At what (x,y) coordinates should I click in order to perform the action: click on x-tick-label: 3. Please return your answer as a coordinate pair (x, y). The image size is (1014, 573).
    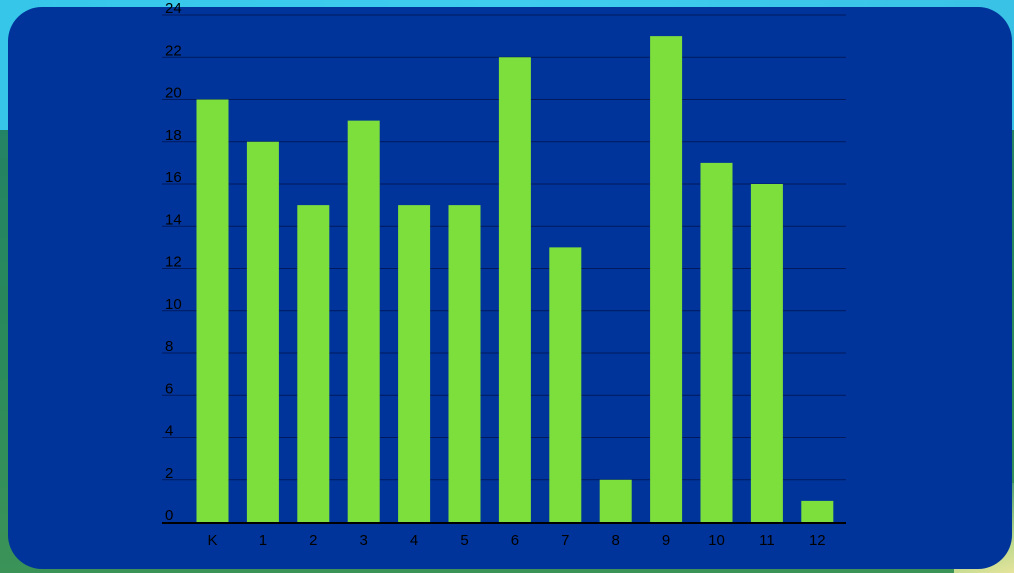
    Looking at the image, I should click on (364, 540).